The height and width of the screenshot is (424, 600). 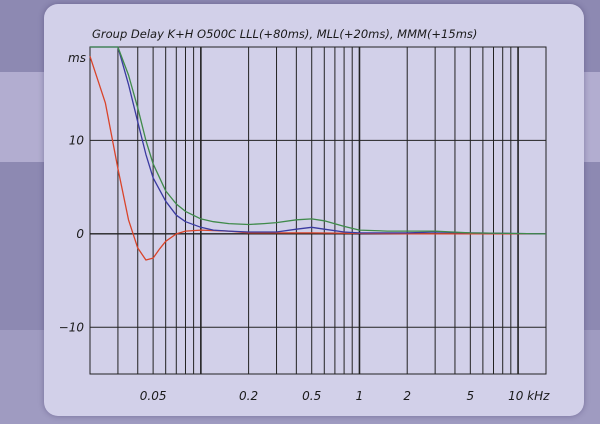 I want to click on y-tick-label: 0, so click(x=80, y=234).